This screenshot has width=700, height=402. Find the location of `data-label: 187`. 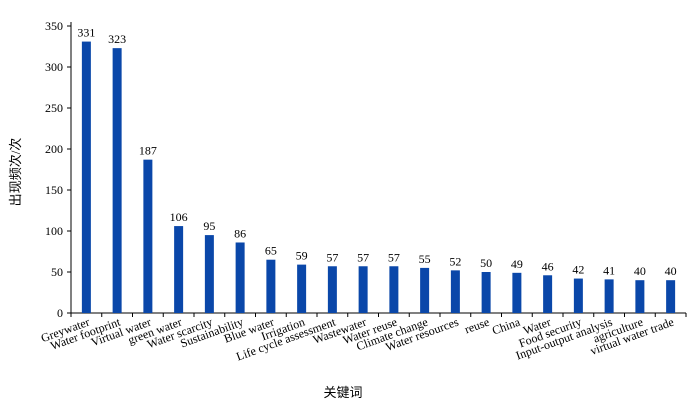

data-label: 187 is located at coordinates (148, 151).